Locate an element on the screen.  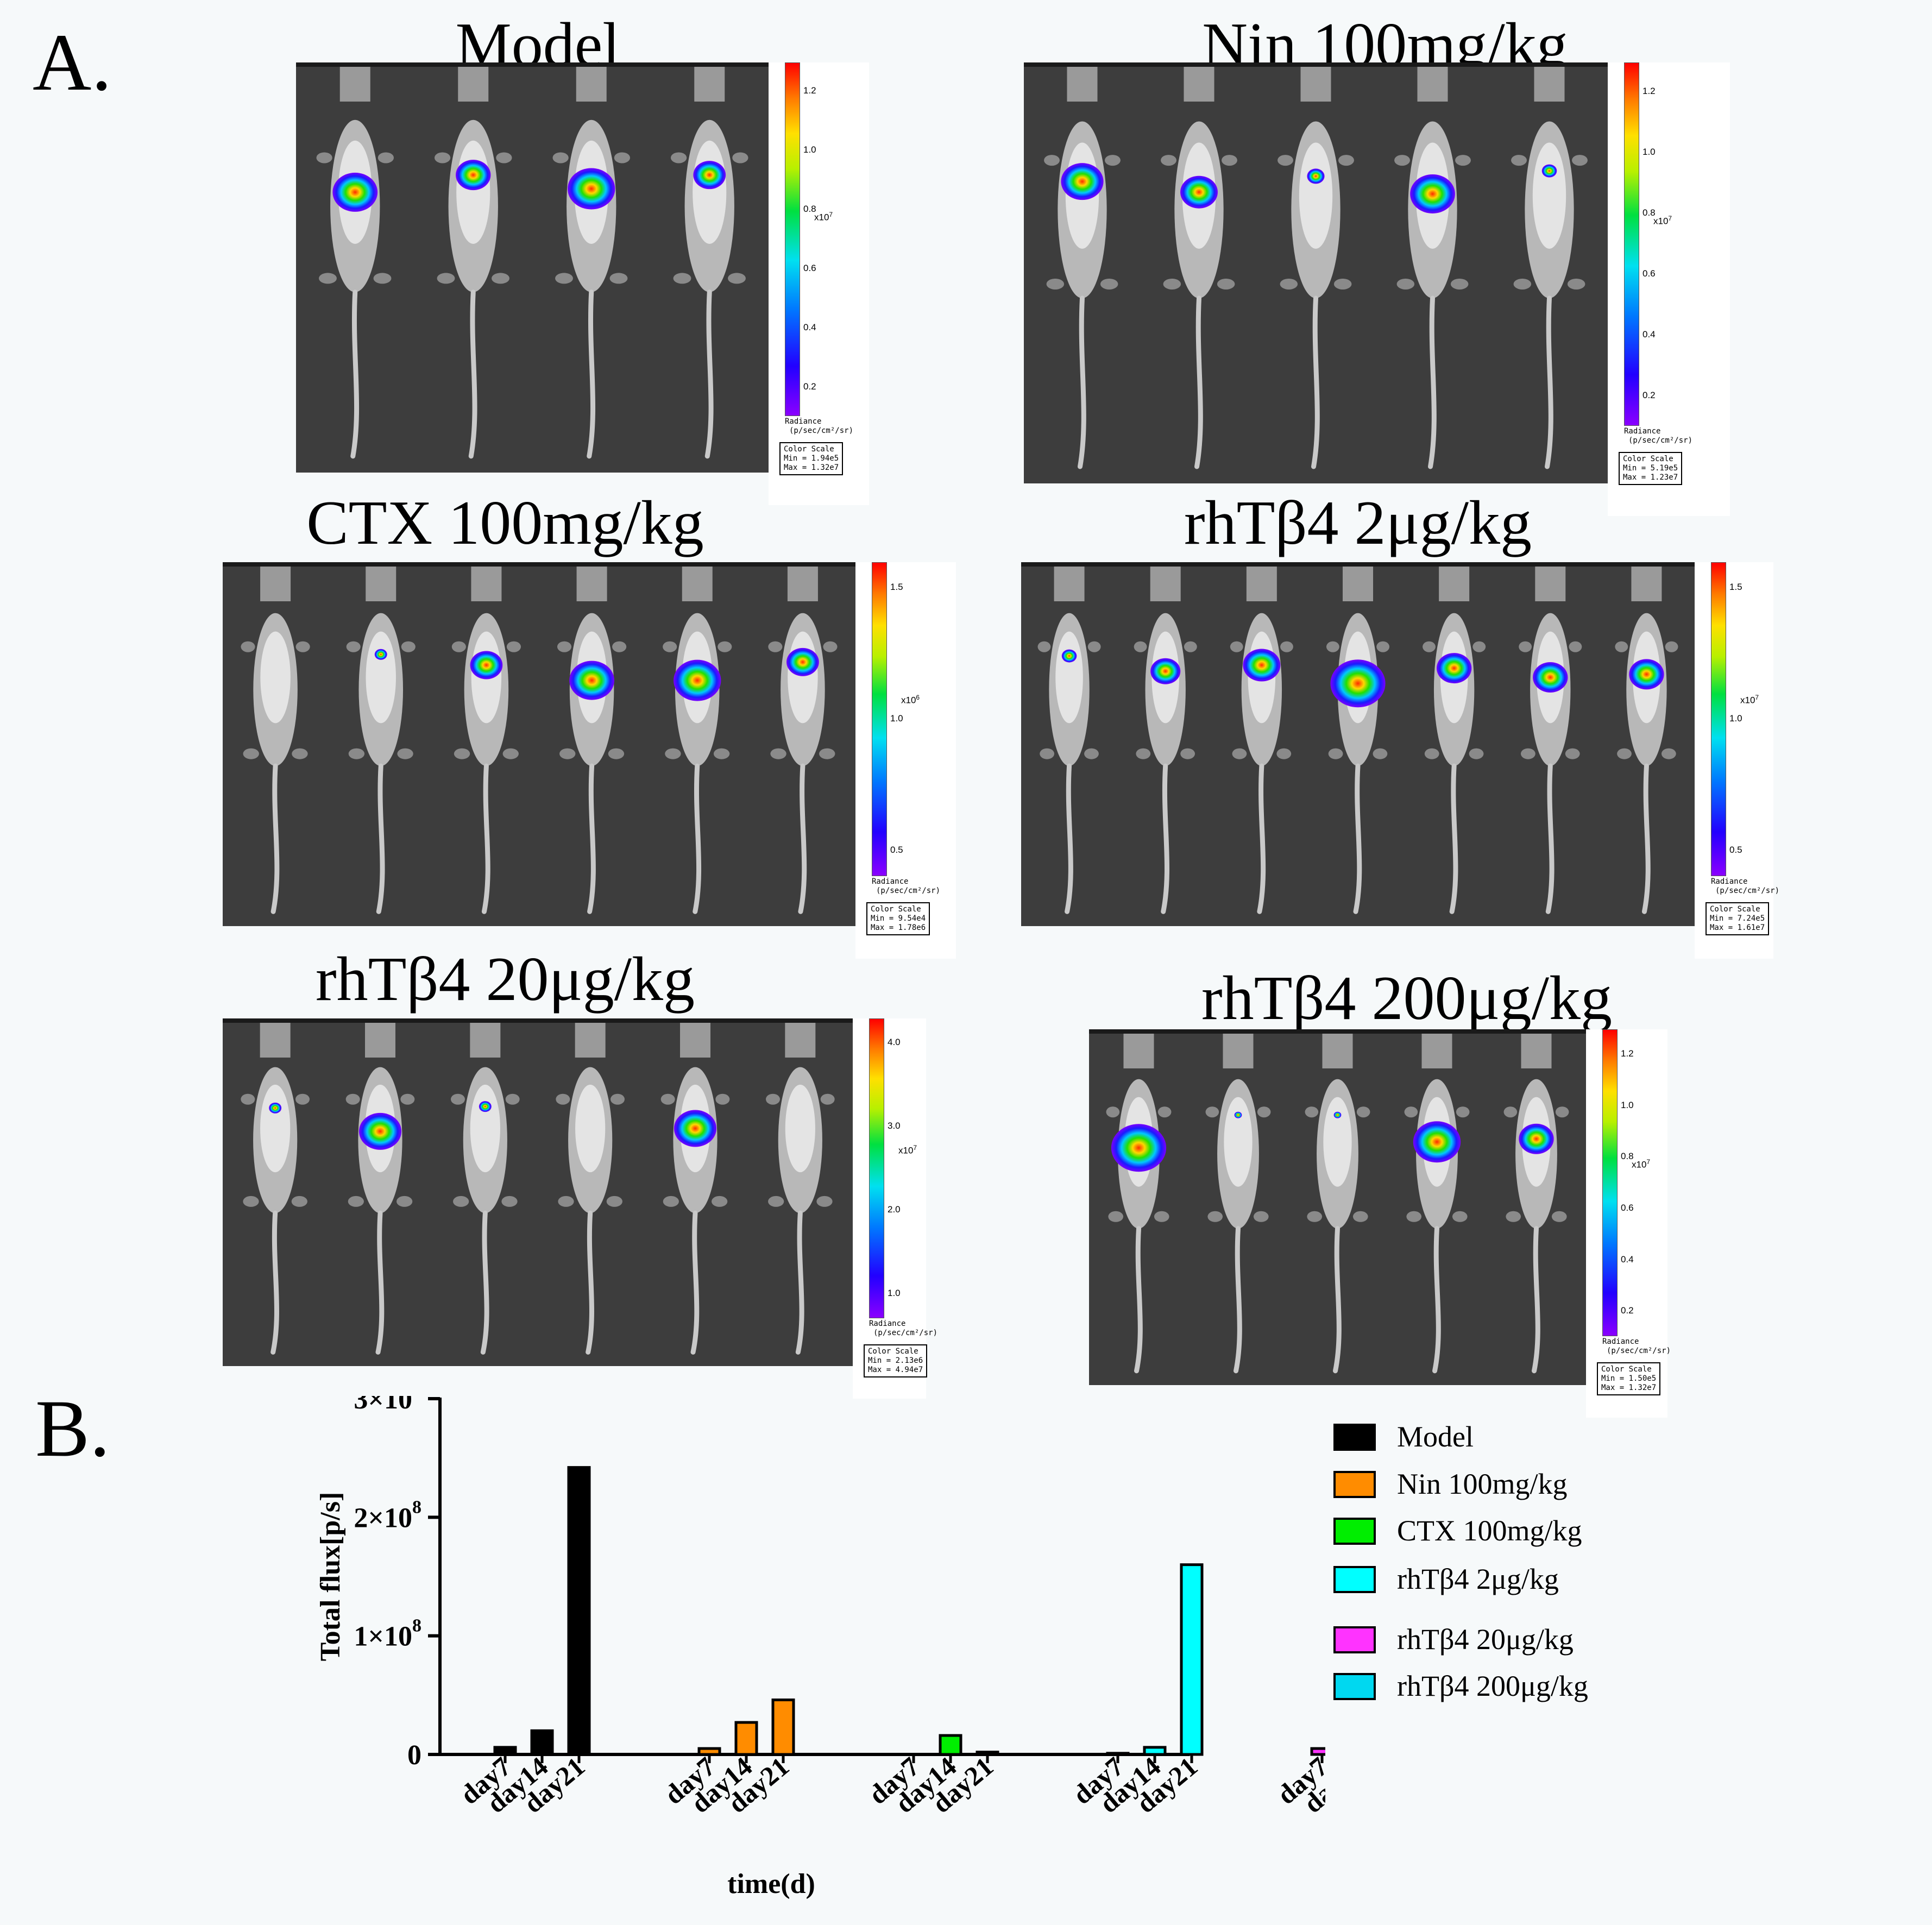
color-scale-box: Color Scale Min = 5.19e5 Max = 1.23e7 is located at coordinates (1651, 468).